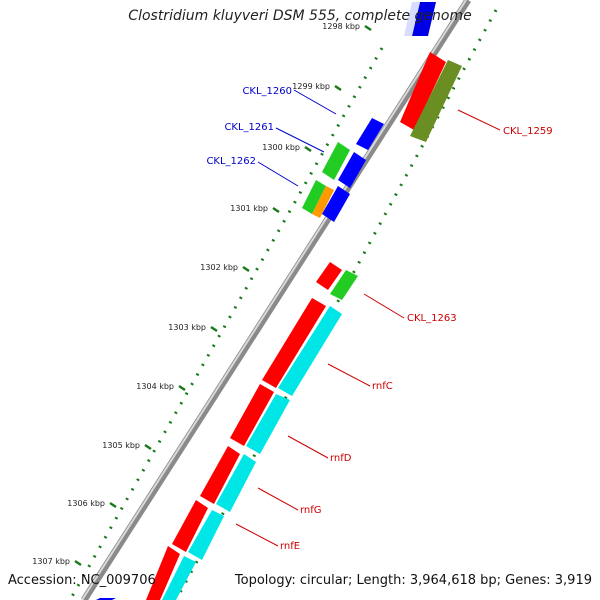 This screenshot has width=600, height=600. I want to click on gene-arrow-bottom-cyan, so click(179, 578).